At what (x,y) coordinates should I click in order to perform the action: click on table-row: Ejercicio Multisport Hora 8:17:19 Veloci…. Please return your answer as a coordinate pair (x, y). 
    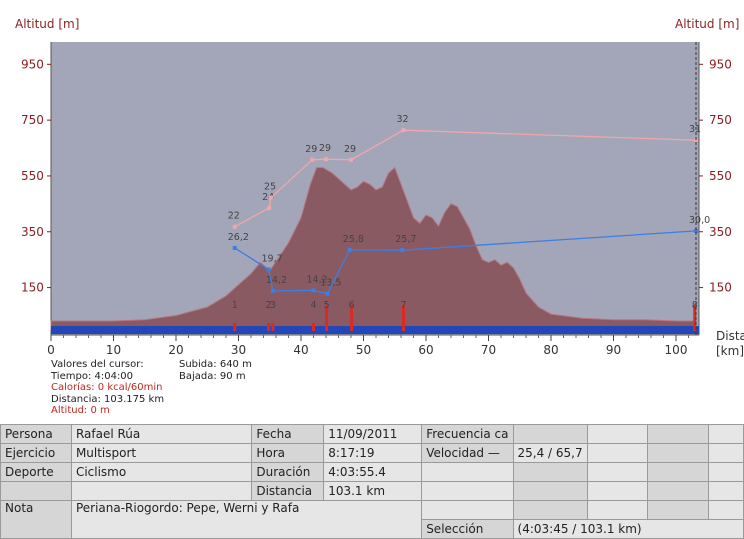
    Looking at the image, I should click on (372, 453).